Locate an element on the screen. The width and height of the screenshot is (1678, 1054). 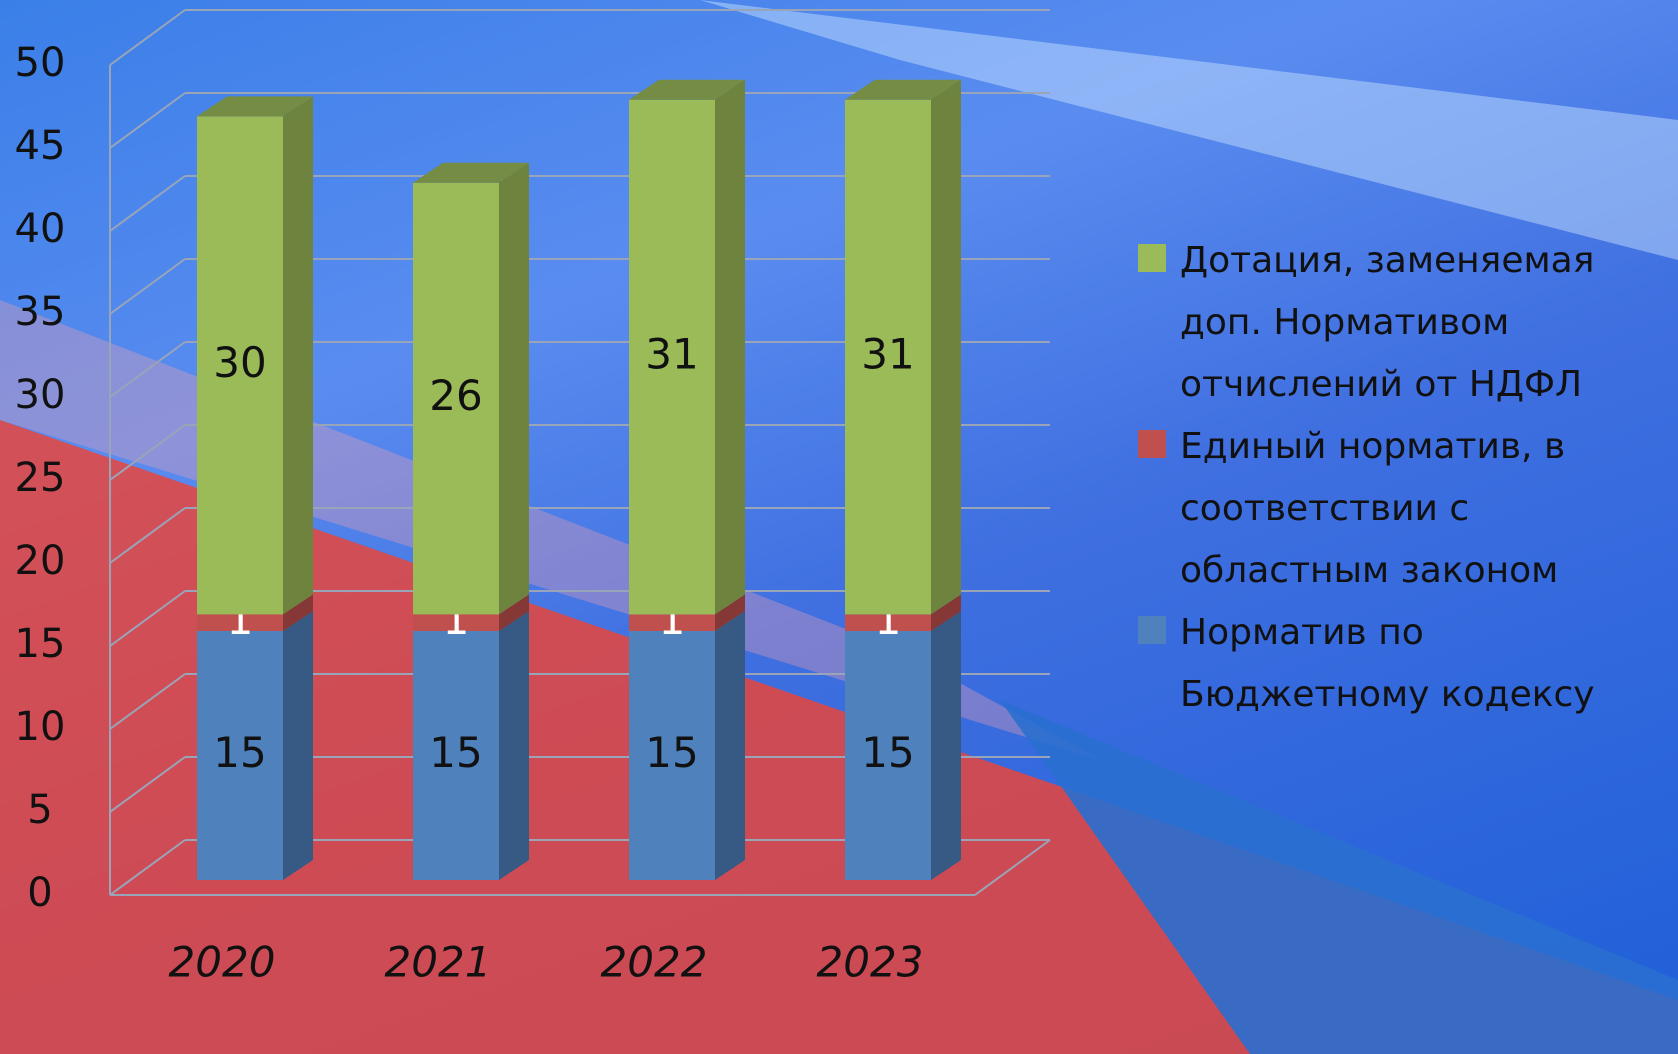
x-tick-label: 2021 is located at coordinates (438, 962).